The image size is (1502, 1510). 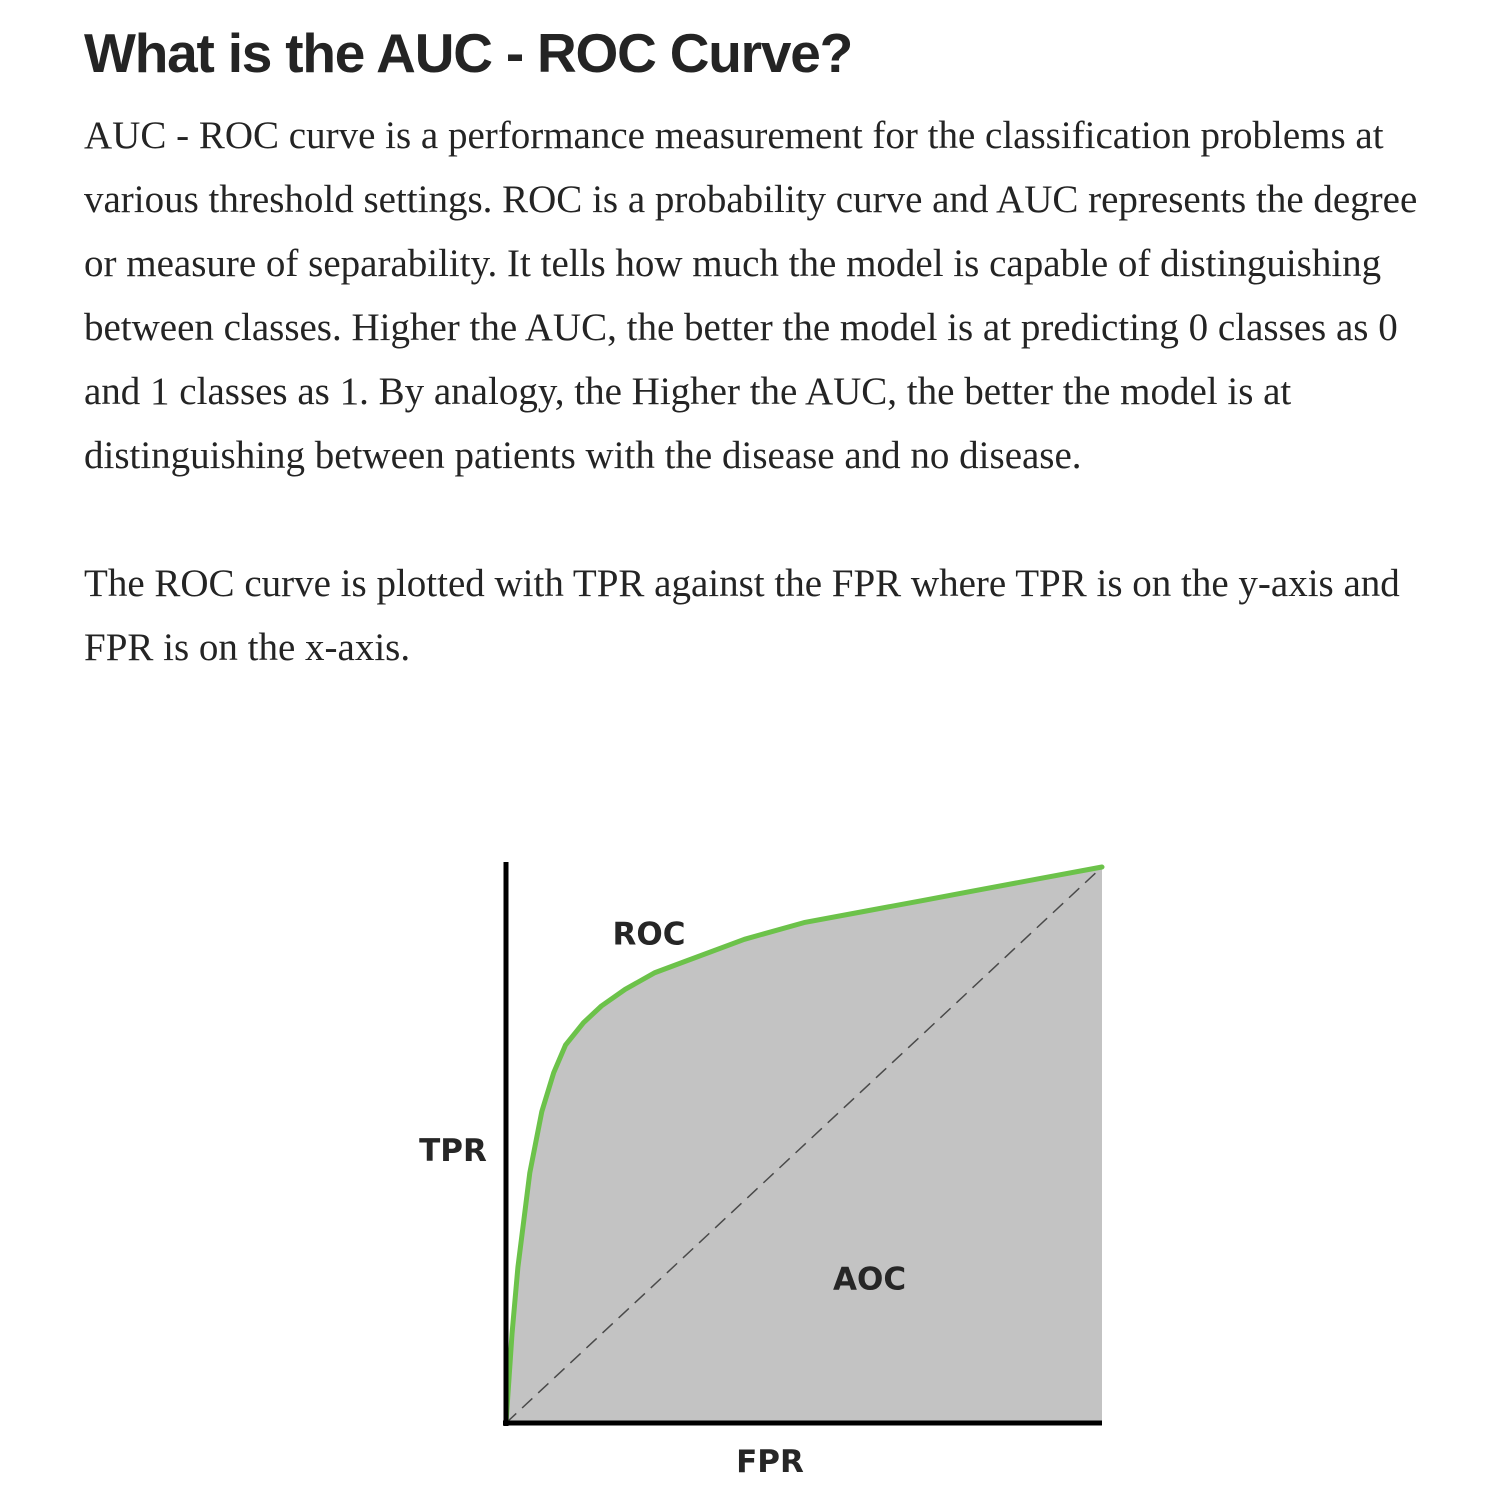 I want to click on random-classifier-diagonal, so click(x=804, y=1145).